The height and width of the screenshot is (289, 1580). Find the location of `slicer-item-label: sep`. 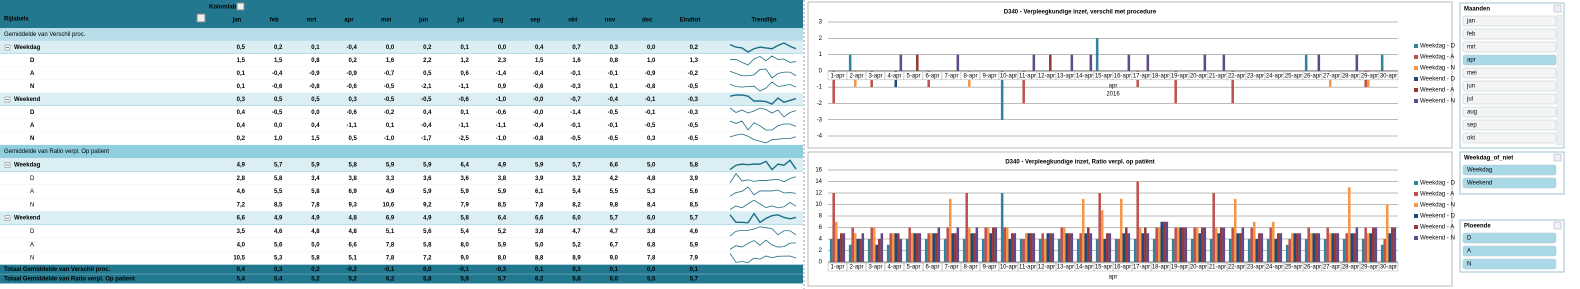

slicer-item-label: sep is located at coordinates (1472, 126).